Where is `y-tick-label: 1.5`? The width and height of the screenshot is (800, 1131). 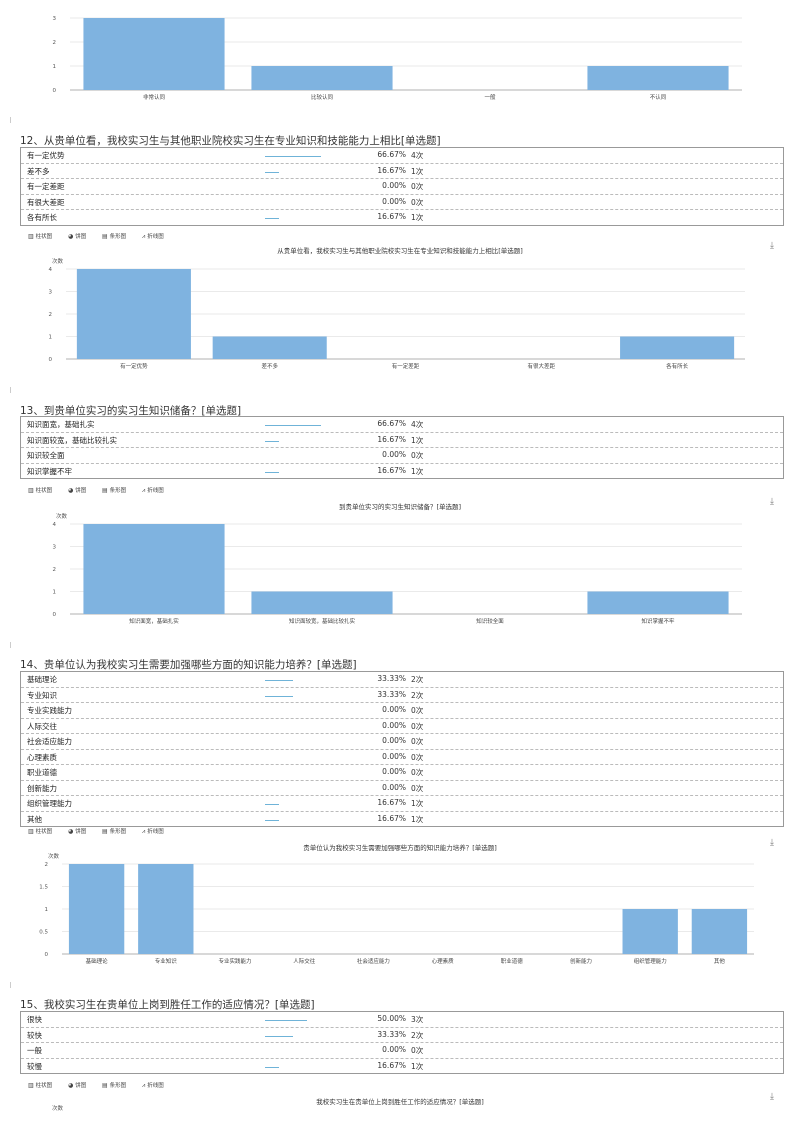
y-tick-label: 1.5 is located at coordinates (43, 888).